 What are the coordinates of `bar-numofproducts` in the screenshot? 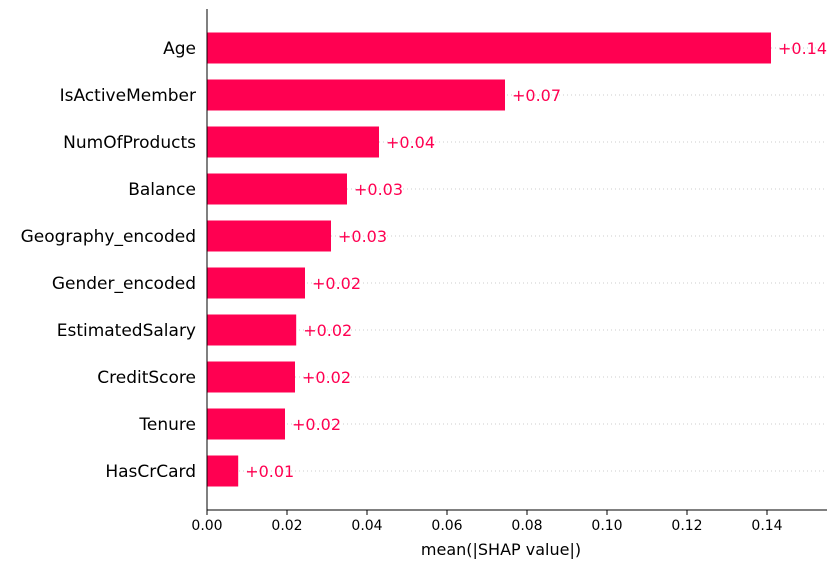 It's located at (293, 142).